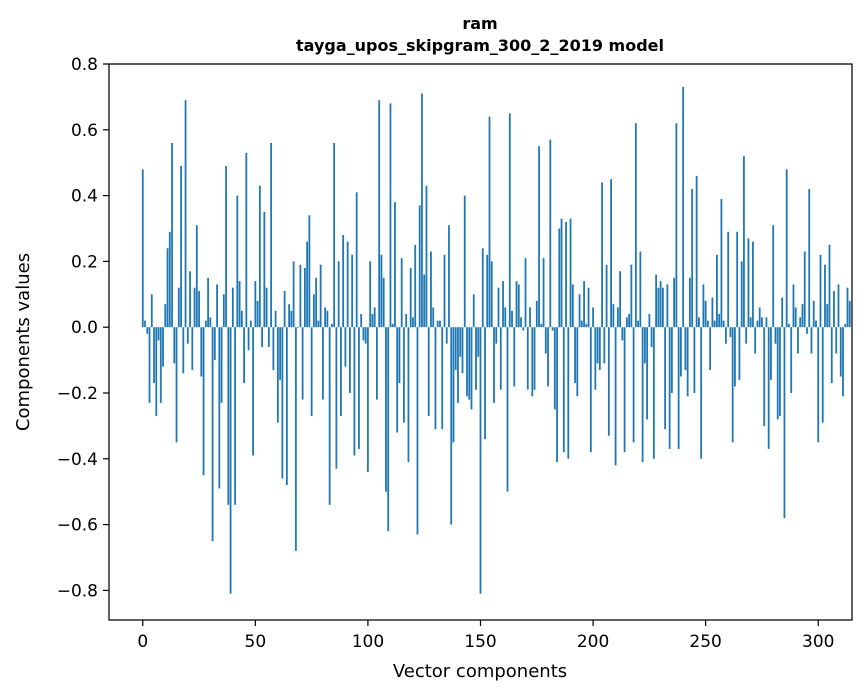 The image size is (867, 696). Describe the element at coordinates (593, 642) in the screenshot. I see `x-tick-label: 200` at that location.